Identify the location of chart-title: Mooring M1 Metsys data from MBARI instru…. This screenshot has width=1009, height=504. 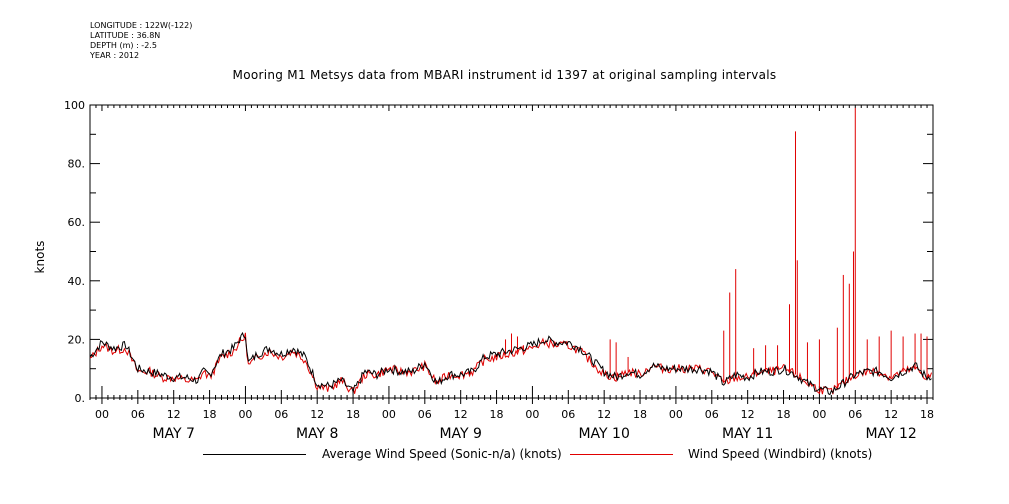
(504, 75).